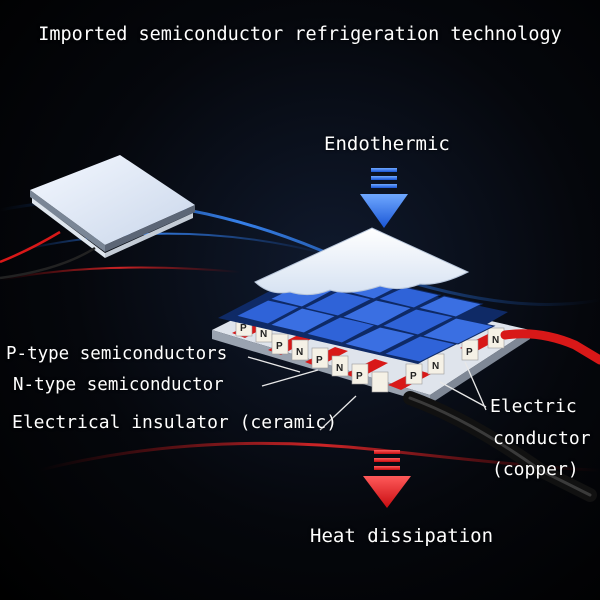 This screenshot has height=600, width=600. Describe the element at coordinates (30, 247) in the screenshot. I see `small-module-red-wire` at that location.